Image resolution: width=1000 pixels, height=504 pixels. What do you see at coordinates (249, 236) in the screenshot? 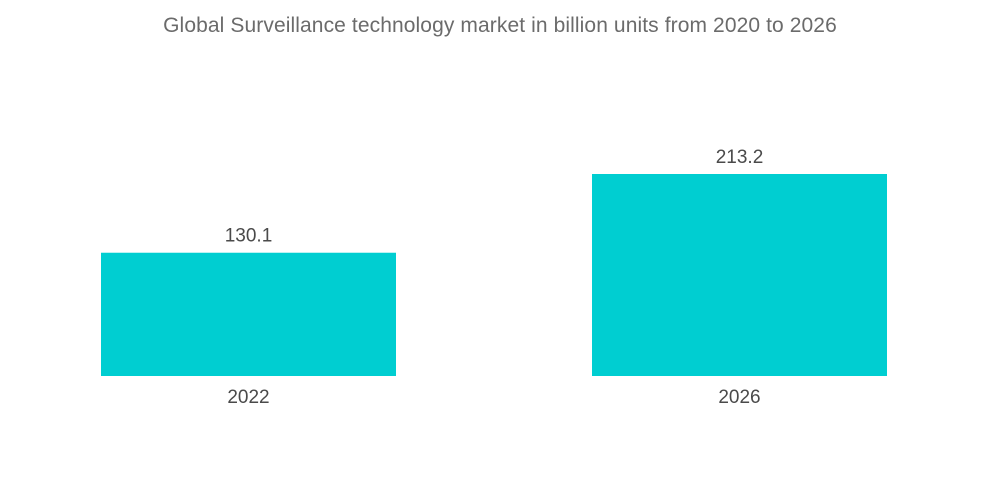
I see `data-label-2022: 130.1` at bounding box center [249, 236].